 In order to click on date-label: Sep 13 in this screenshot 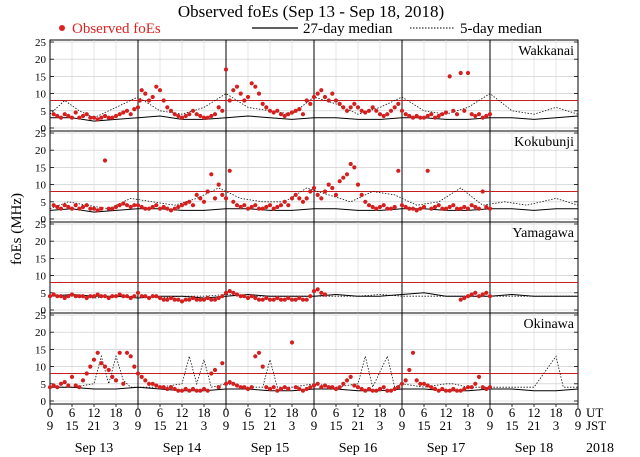, I will do `click(94, 448)`.